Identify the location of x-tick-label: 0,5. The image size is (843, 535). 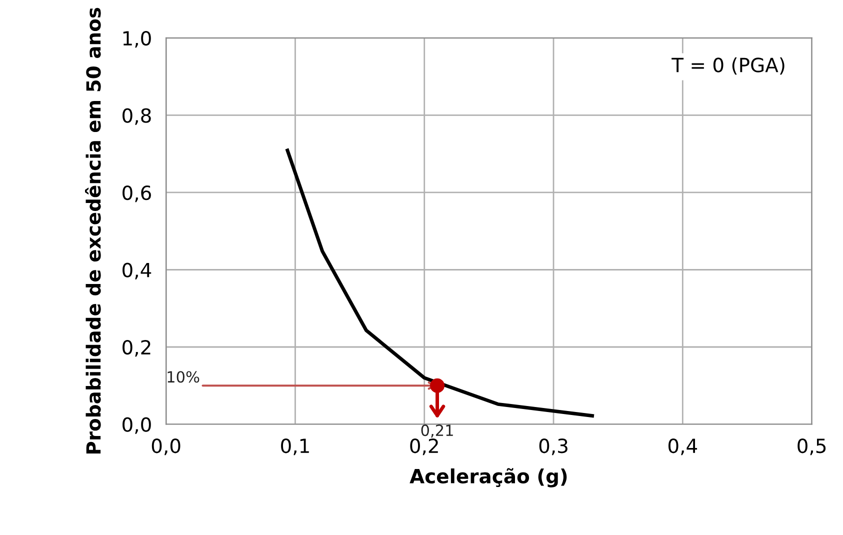
(812, 447).